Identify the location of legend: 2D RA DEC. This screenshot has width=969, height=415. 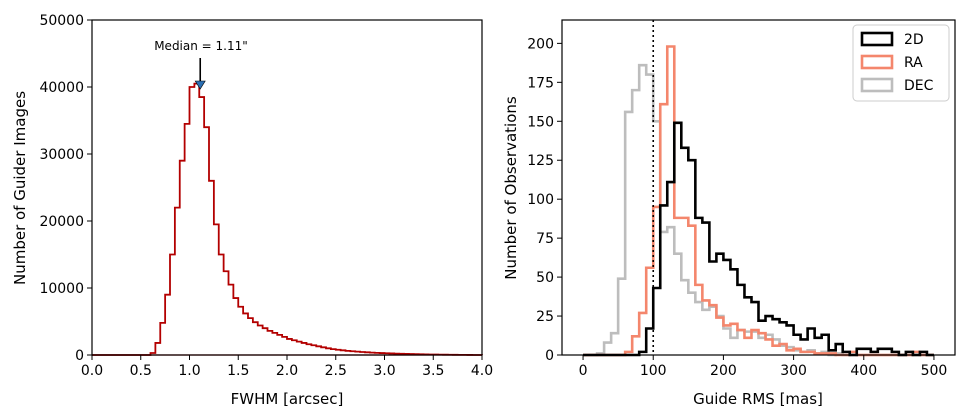
(901, 63).